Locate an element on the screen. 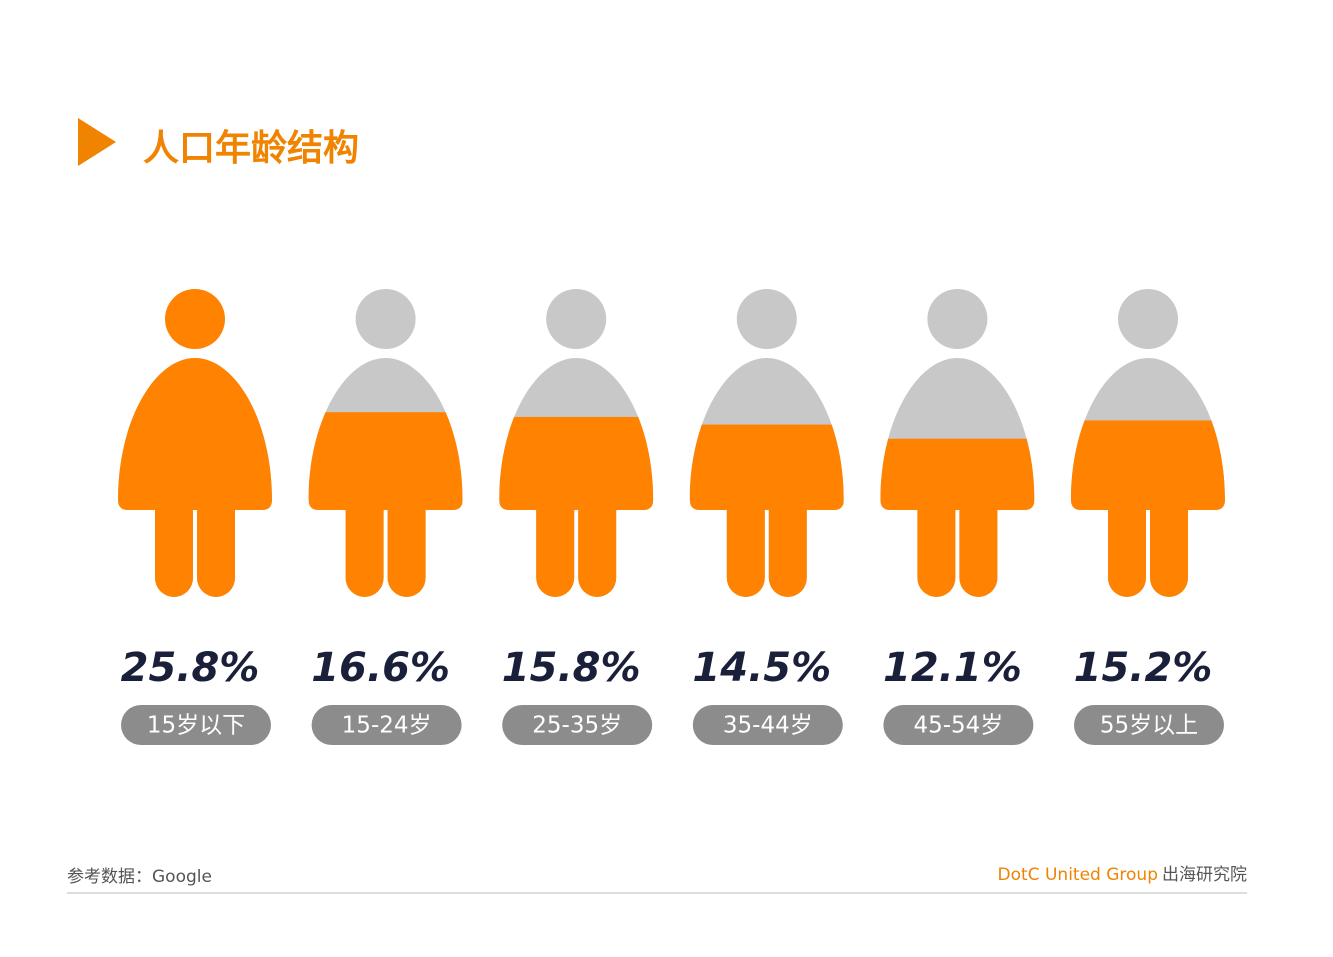 The height and width of the screenshot is (957, 1333). brand-suffix: 出海研究院 is located at coordinates (1204, 875).